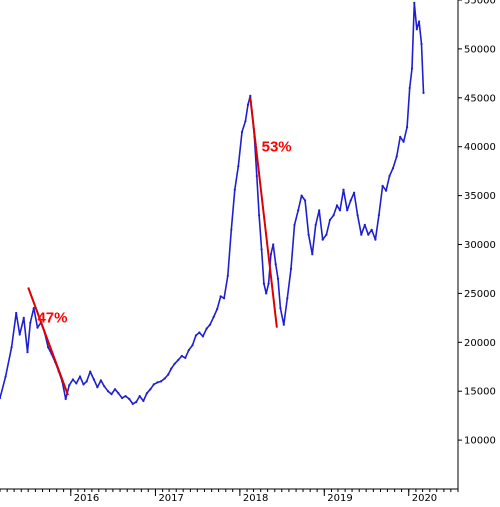 The height and width of the screenshot is (507, 500). Describe the element at coordinates (480, 98) in the screenshot. I see `y-tick-label: 45000` at that location.